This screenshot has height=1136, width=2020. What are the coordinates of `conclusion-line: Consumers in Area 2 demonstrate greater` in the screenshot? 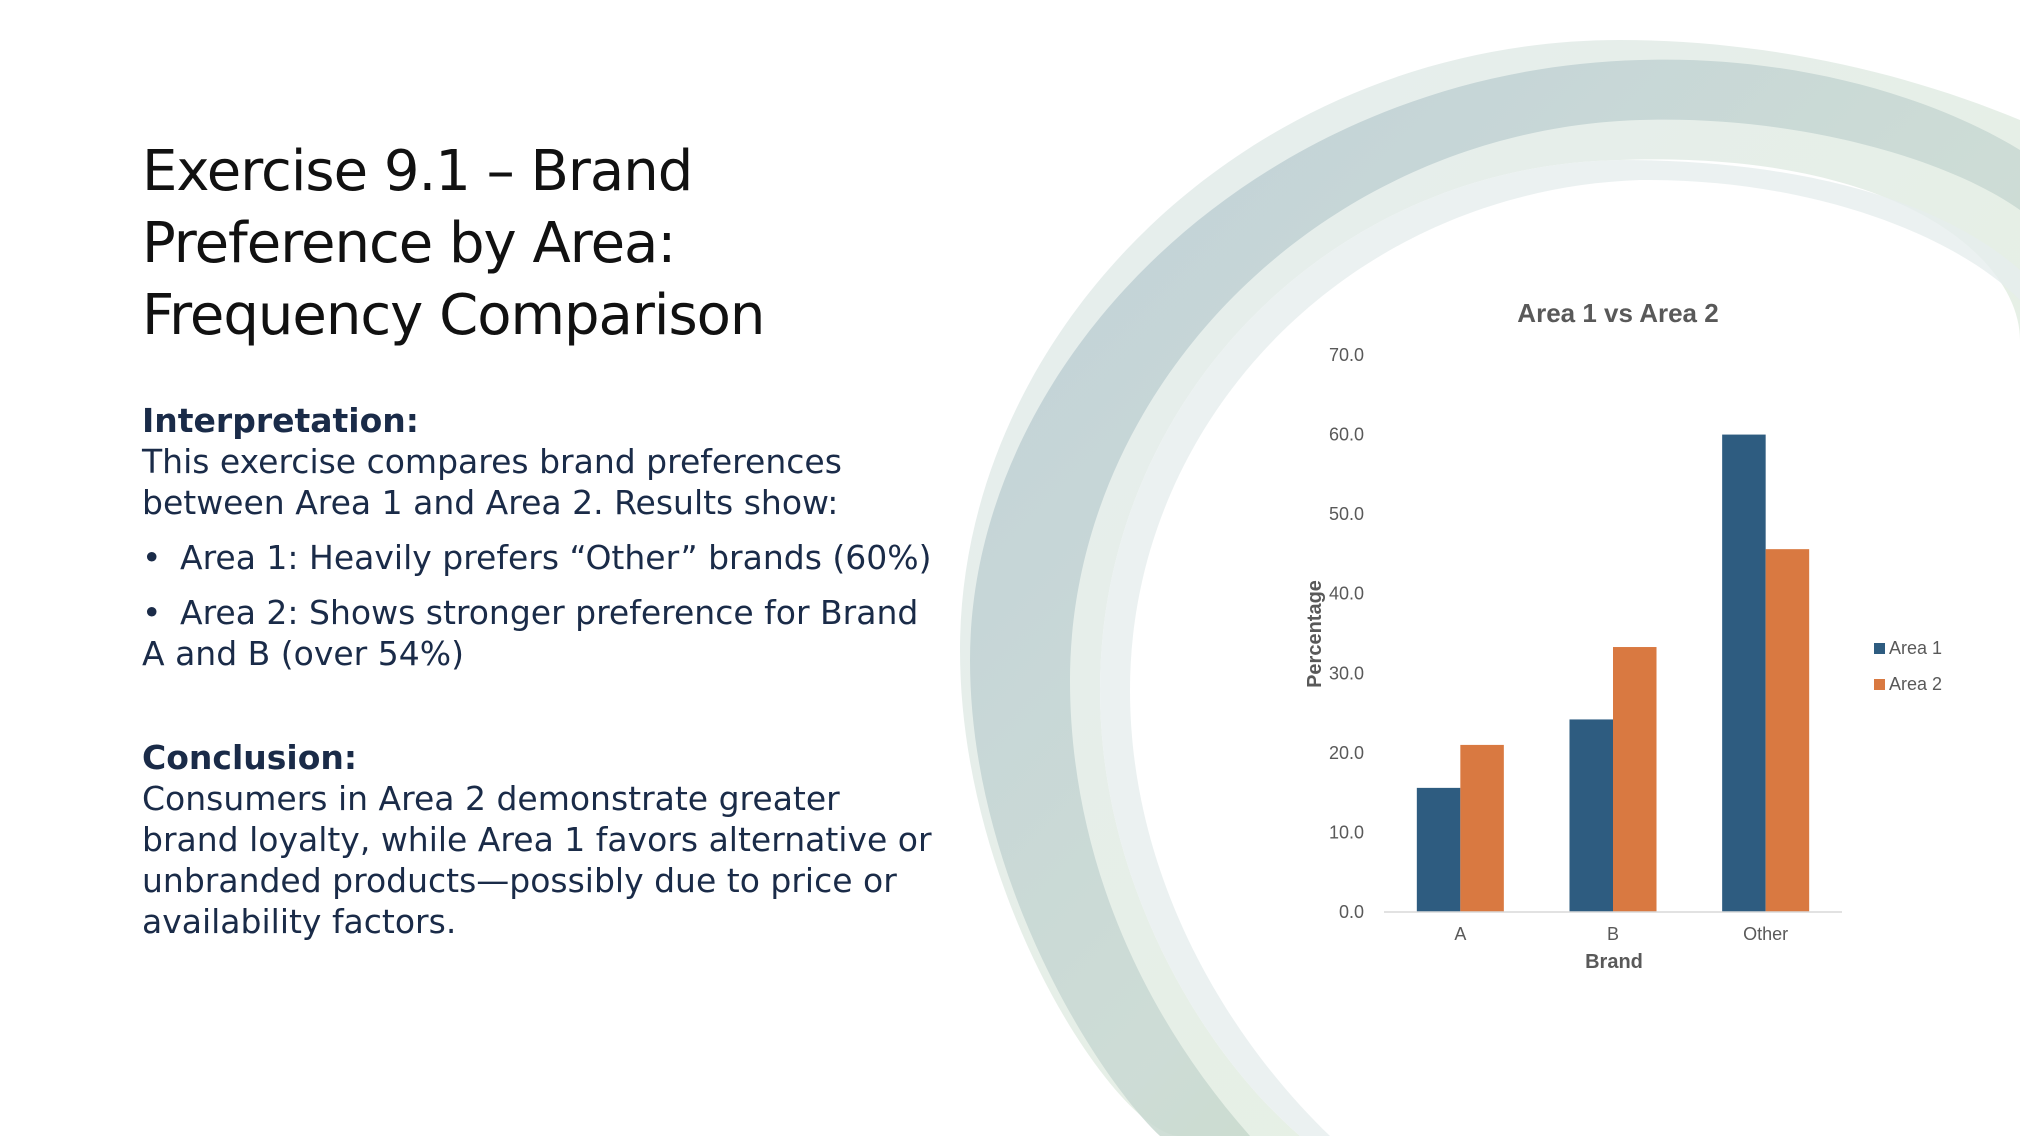 It's located at (491, 798).